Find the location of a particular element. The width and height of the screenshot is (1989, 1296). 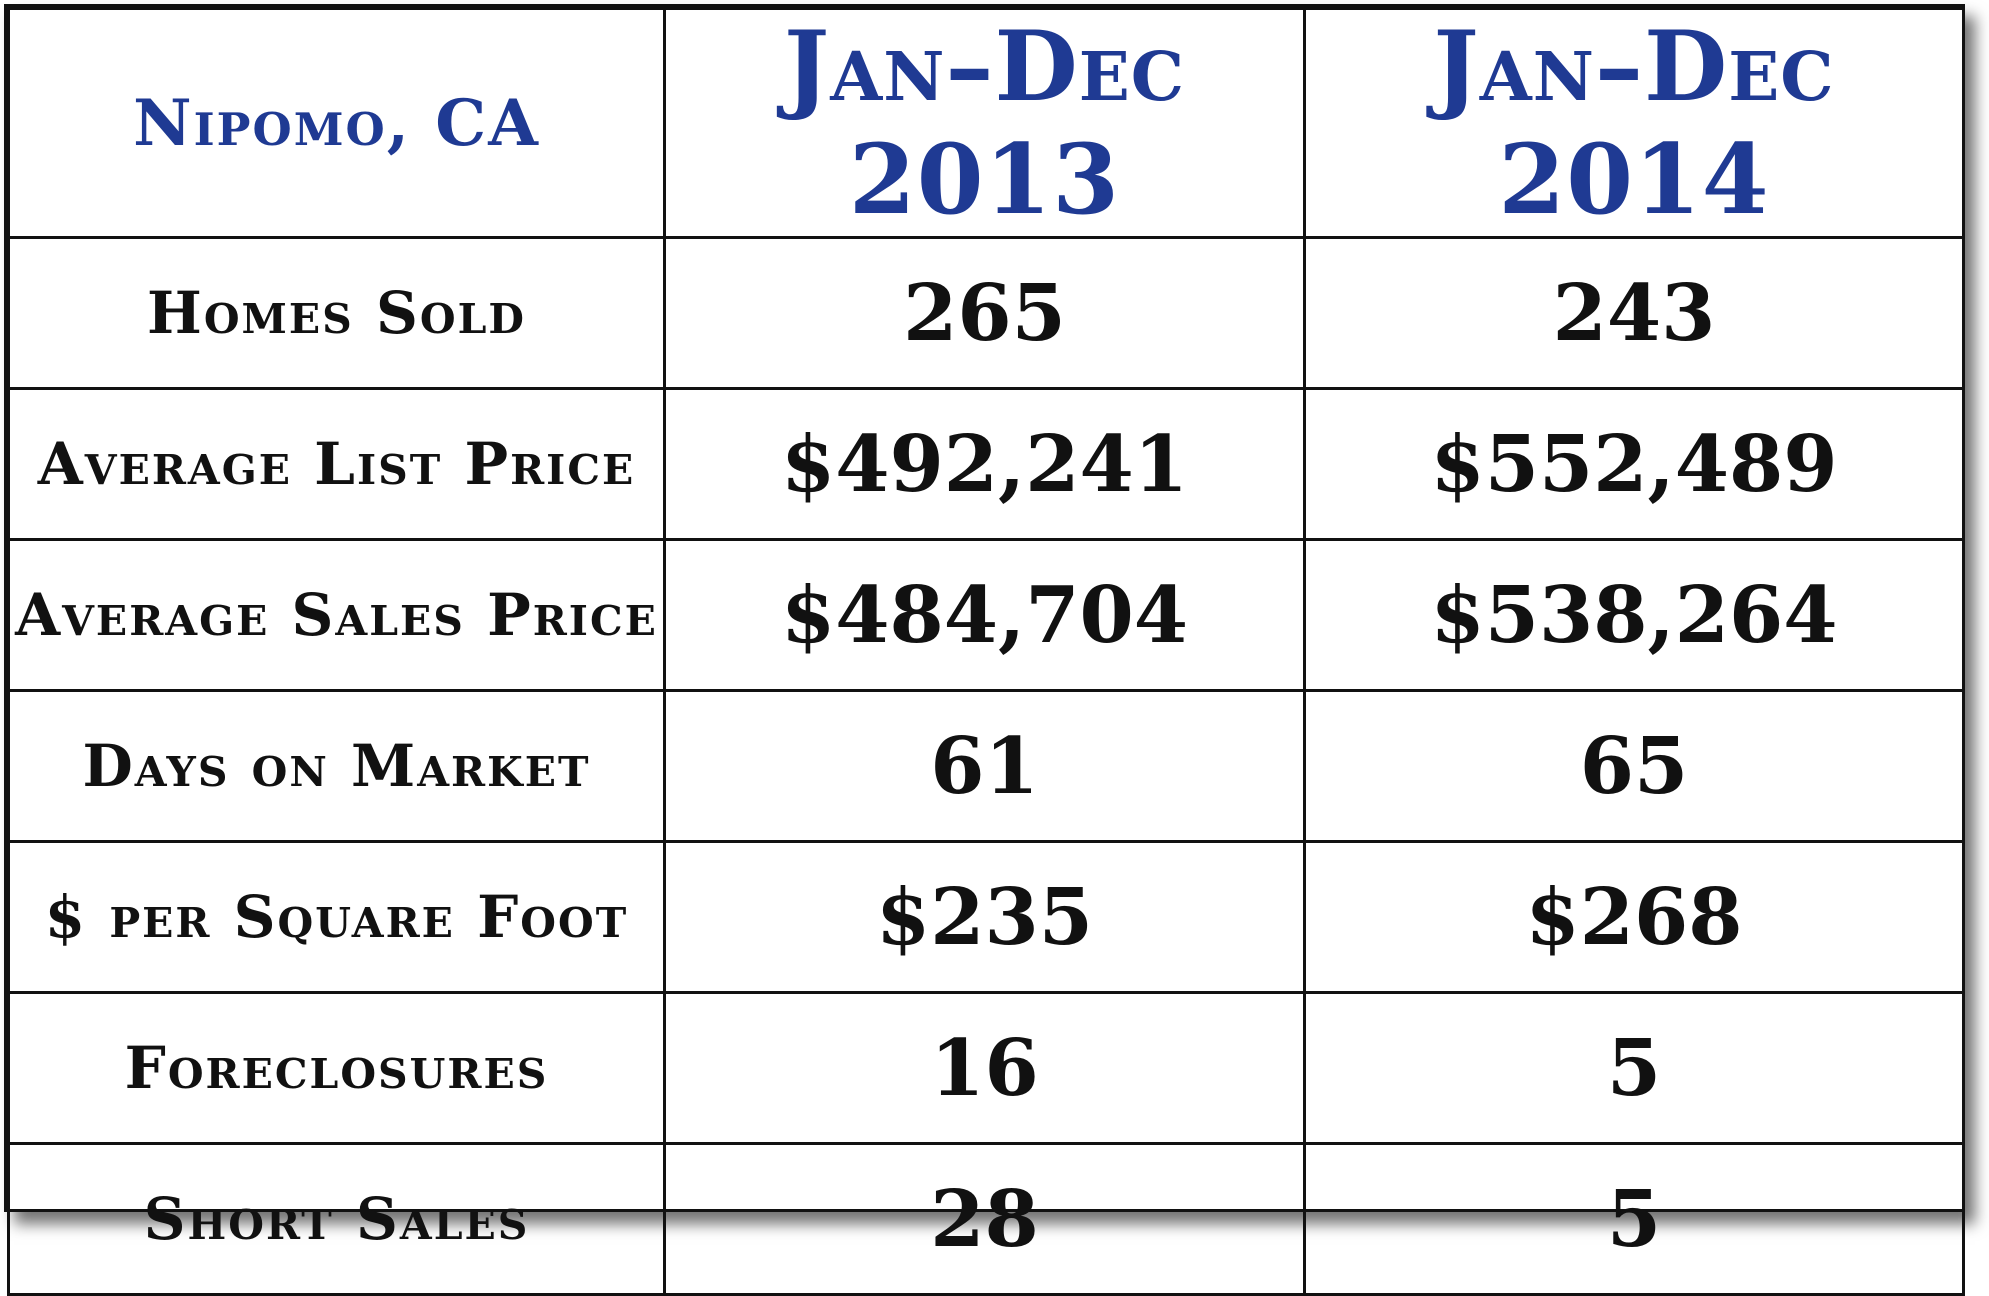

value-2013: 28 is located at coordinates (984, 1219).